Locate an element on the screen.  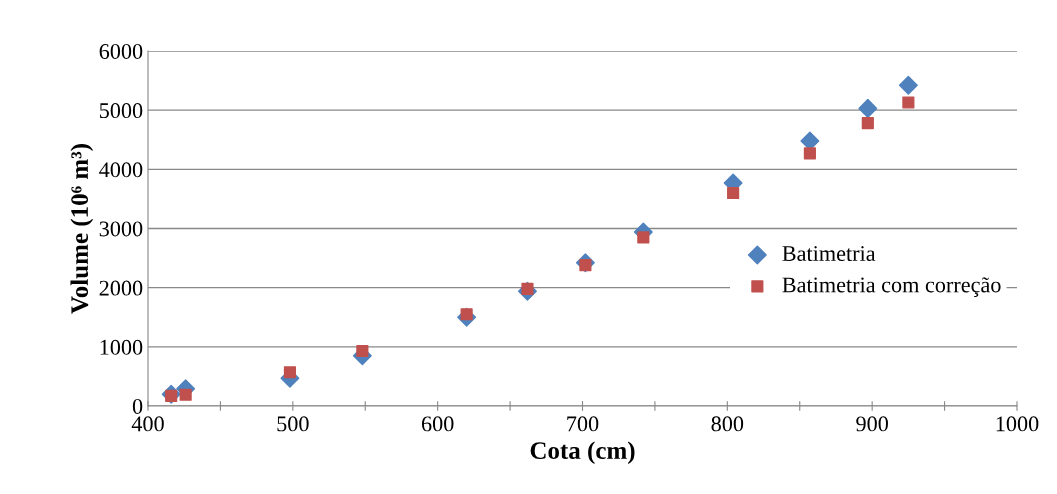
y-tick-label: 6000 is located at coordinates (121, 51).